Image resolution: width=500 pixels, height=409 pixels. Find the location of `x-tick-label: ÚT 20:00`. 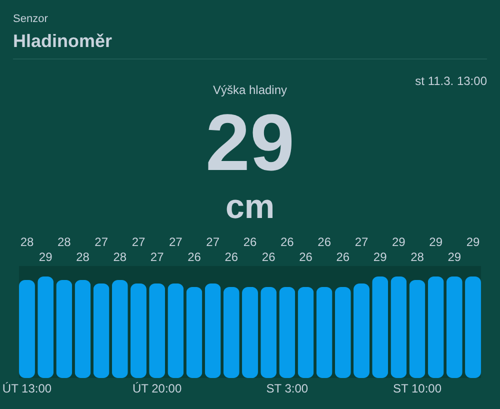

x-tick-label: ÚT 20:00 is located at coordinates (157, 389).